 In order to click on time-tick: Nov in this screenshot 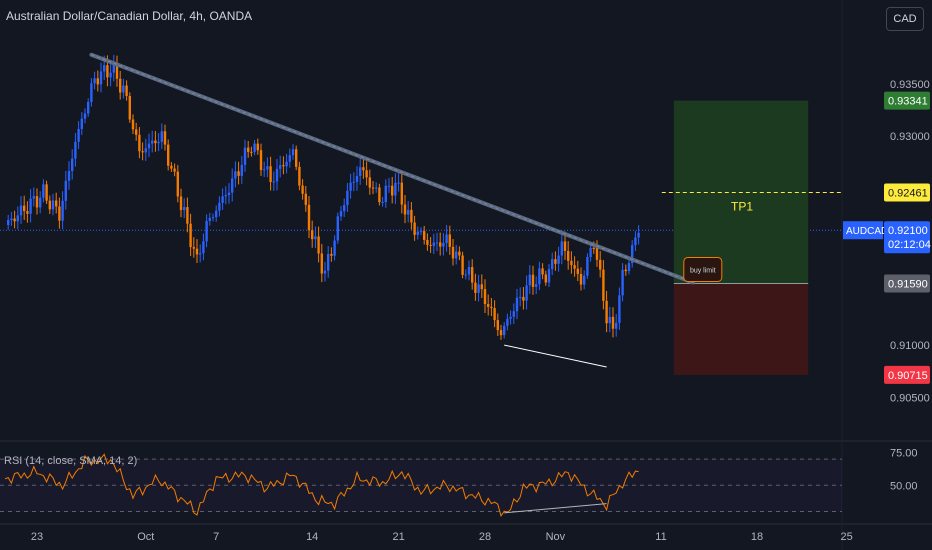, I will do `click(556, 537)`.